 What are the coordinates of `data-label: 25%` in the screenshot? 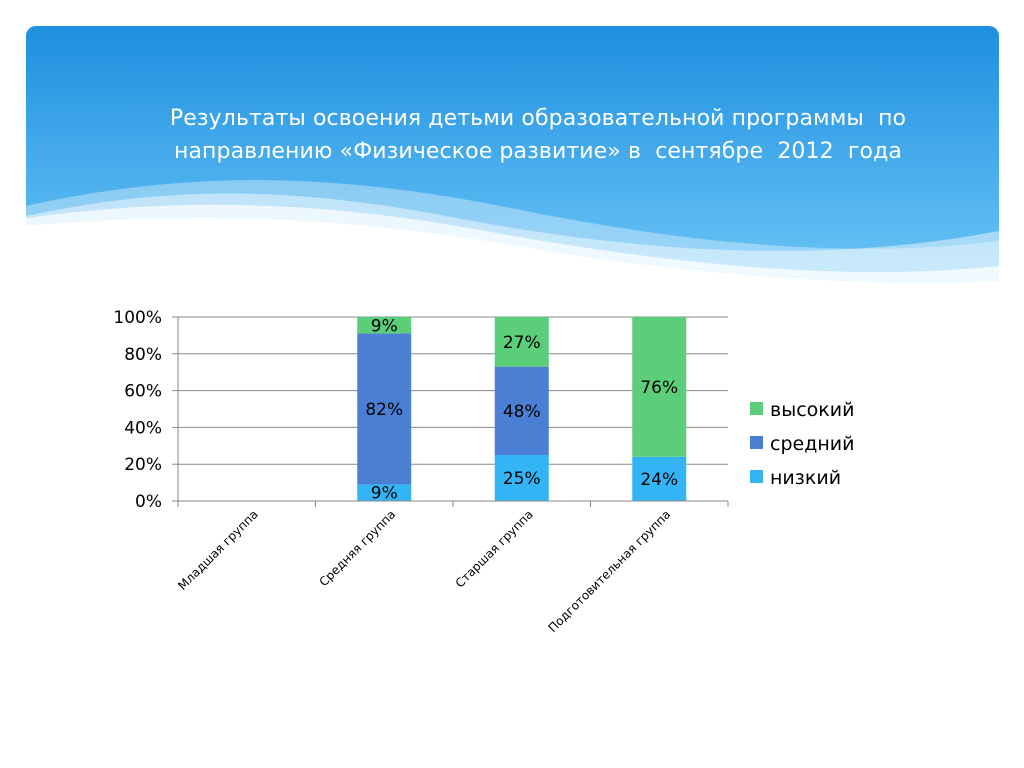 It's located at (522, 479).